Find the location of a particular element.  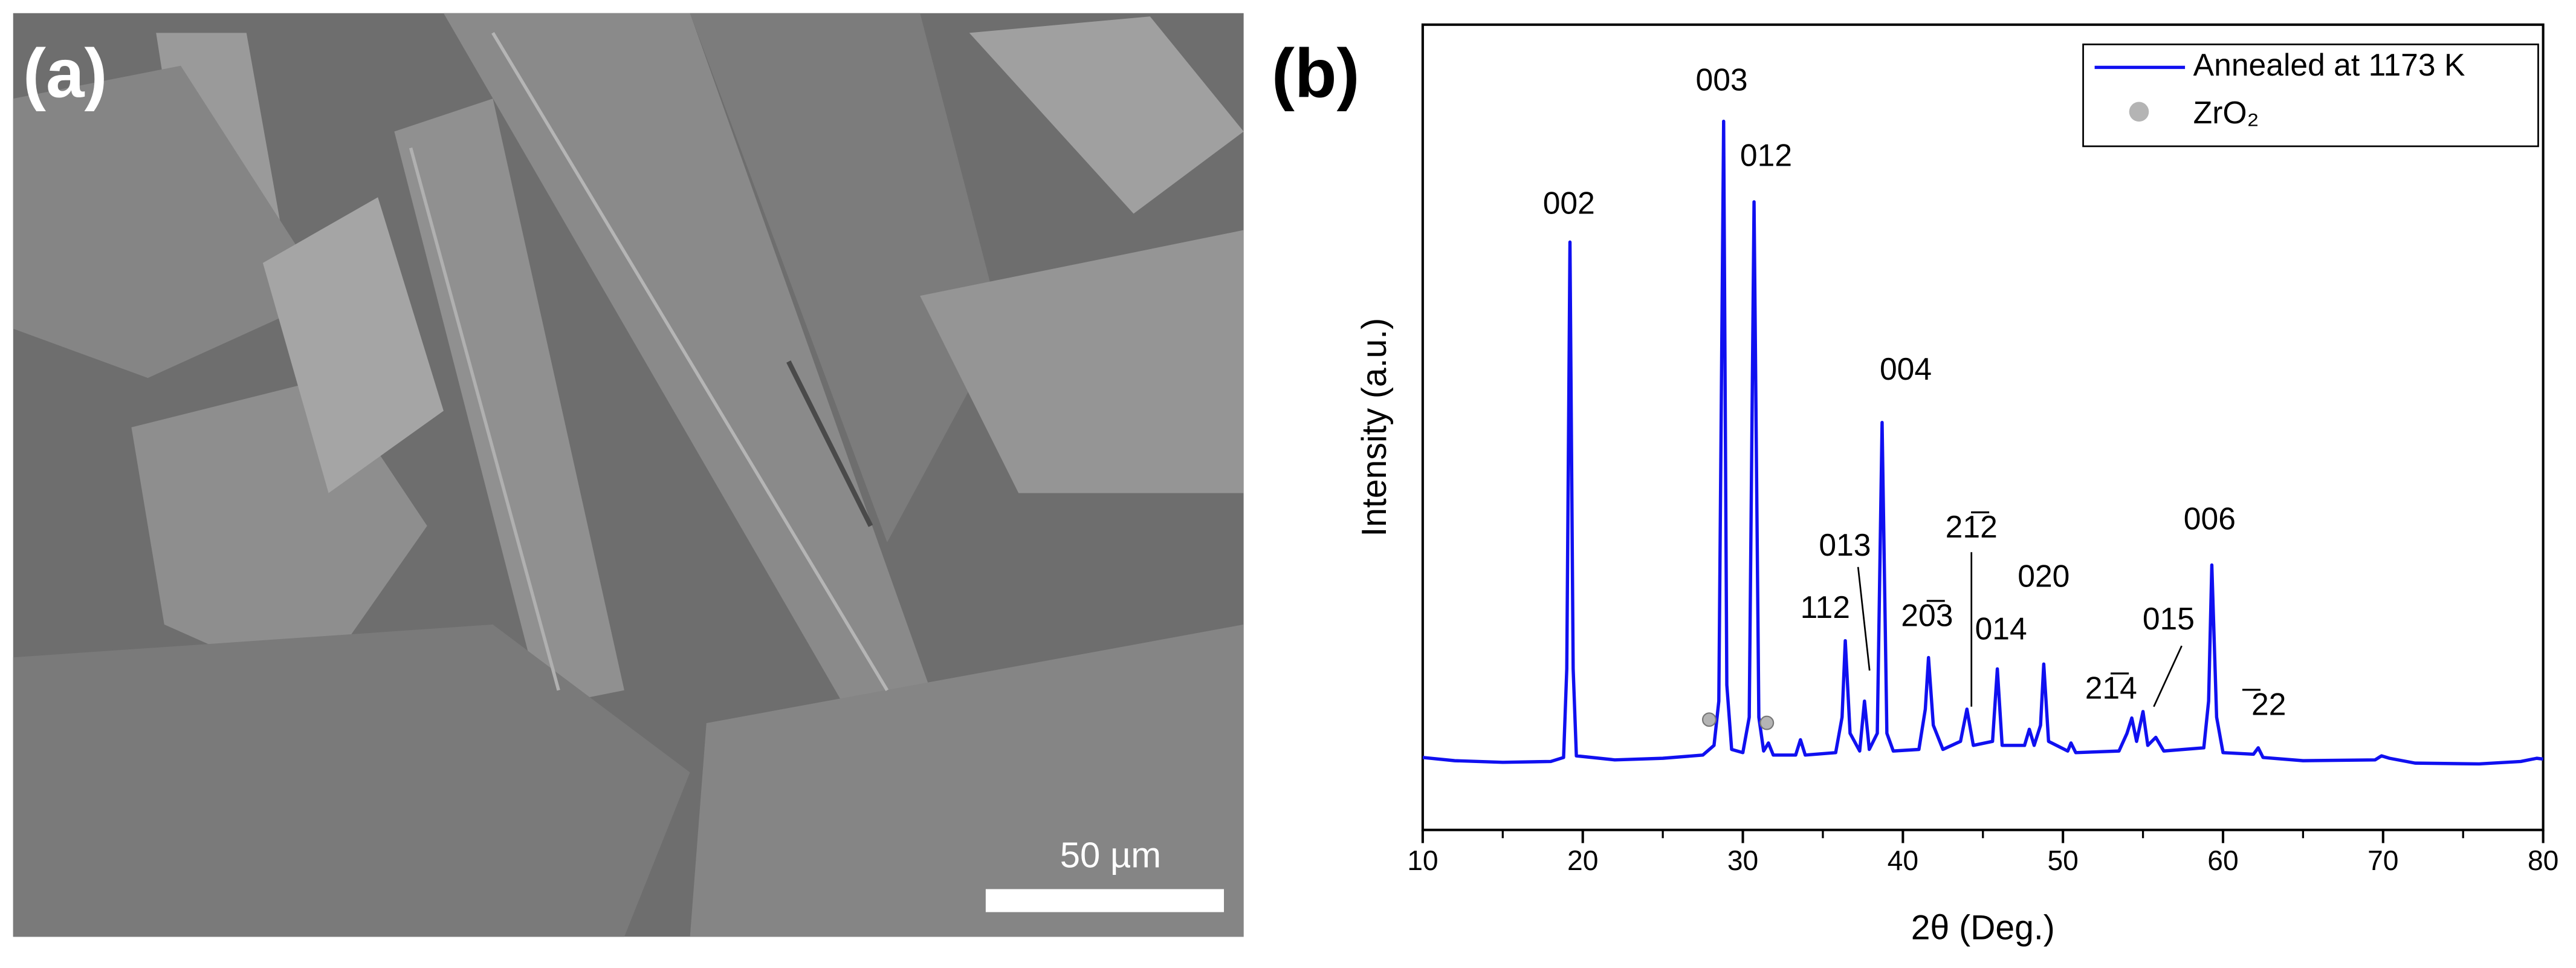

peak-label: 013 is located at coordinates (1845, 544).